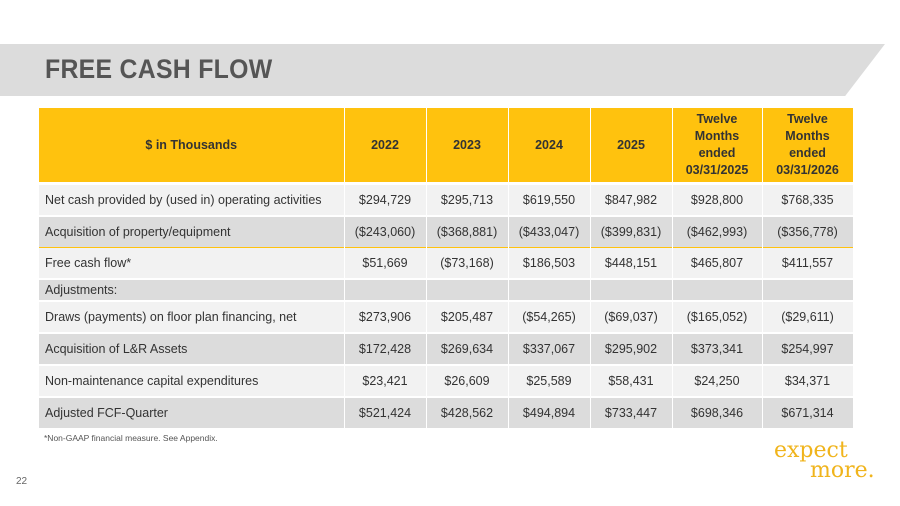 This screenshot has height=506, width=900. What do you see at coordinates (549, 232) in the screenshot?
I see `row-value: ($433,047)` at bounding box center [549, 232].